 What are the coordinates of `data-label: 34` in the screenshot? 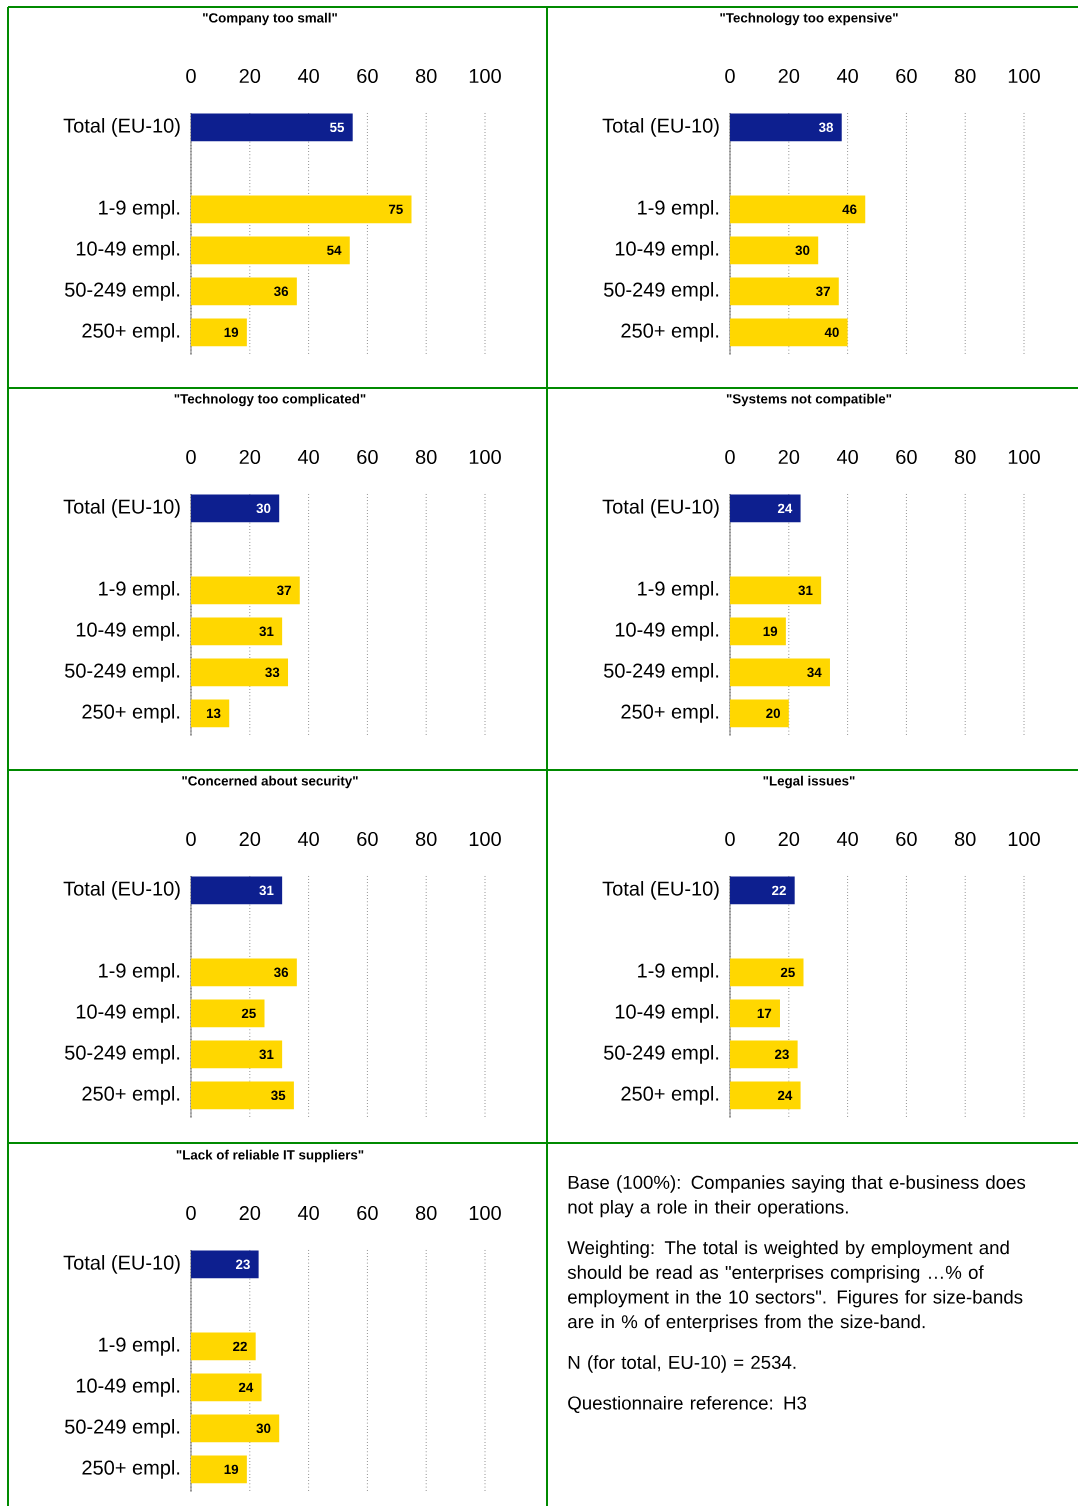 It's located at (814, 672).